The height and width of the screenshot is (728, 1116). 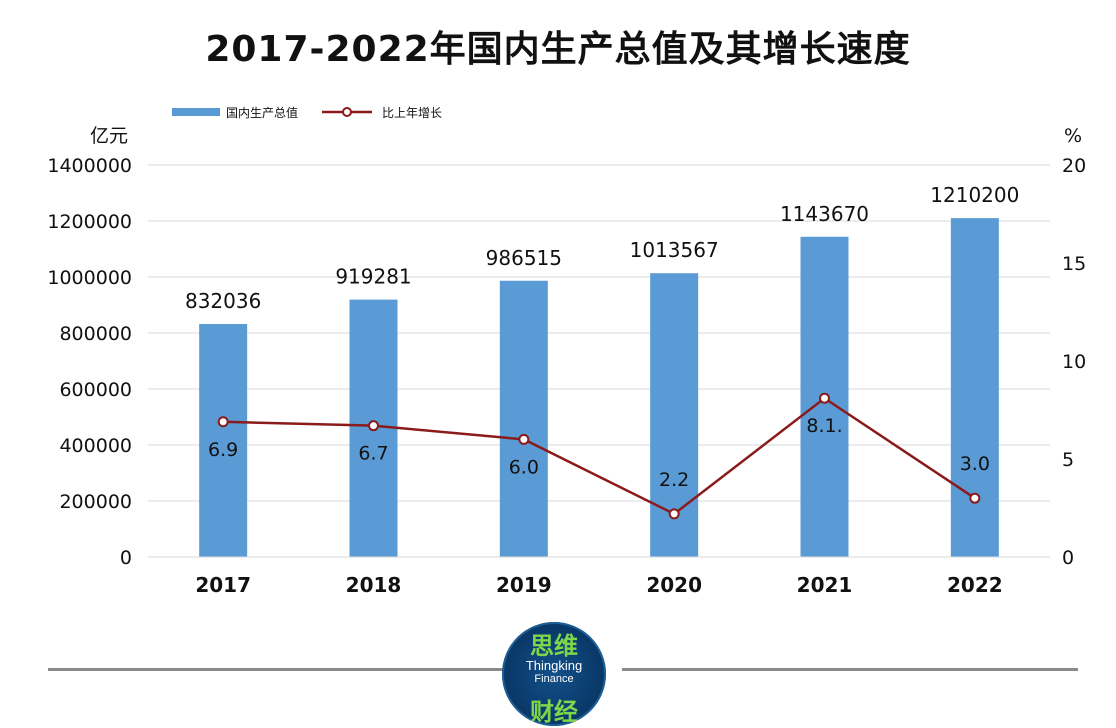 I want to click on logo-text-cn-bottom: 财经, so click(x=554, y=711).